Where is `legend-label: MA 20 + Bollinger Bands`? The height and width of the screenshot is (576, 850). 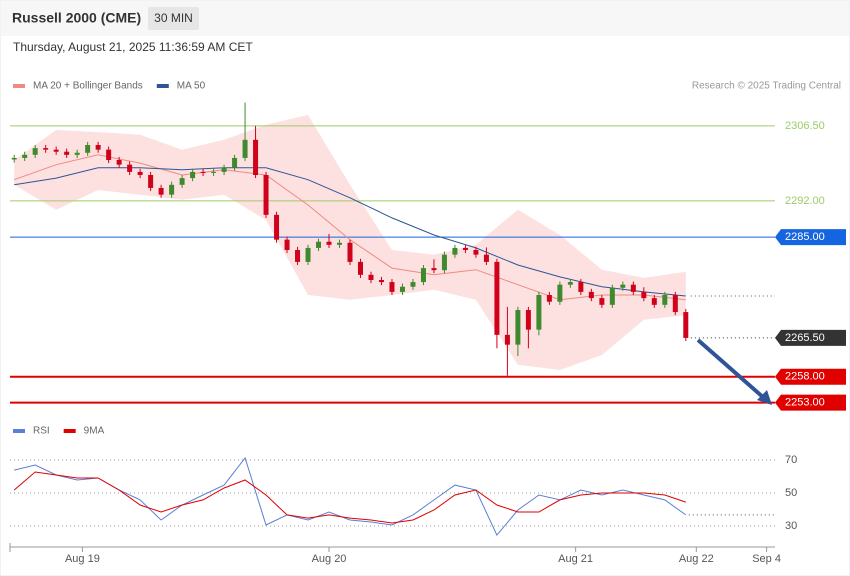 legend-label: MA 20 + Bollinger Bands is located at coordinates (88, 86).